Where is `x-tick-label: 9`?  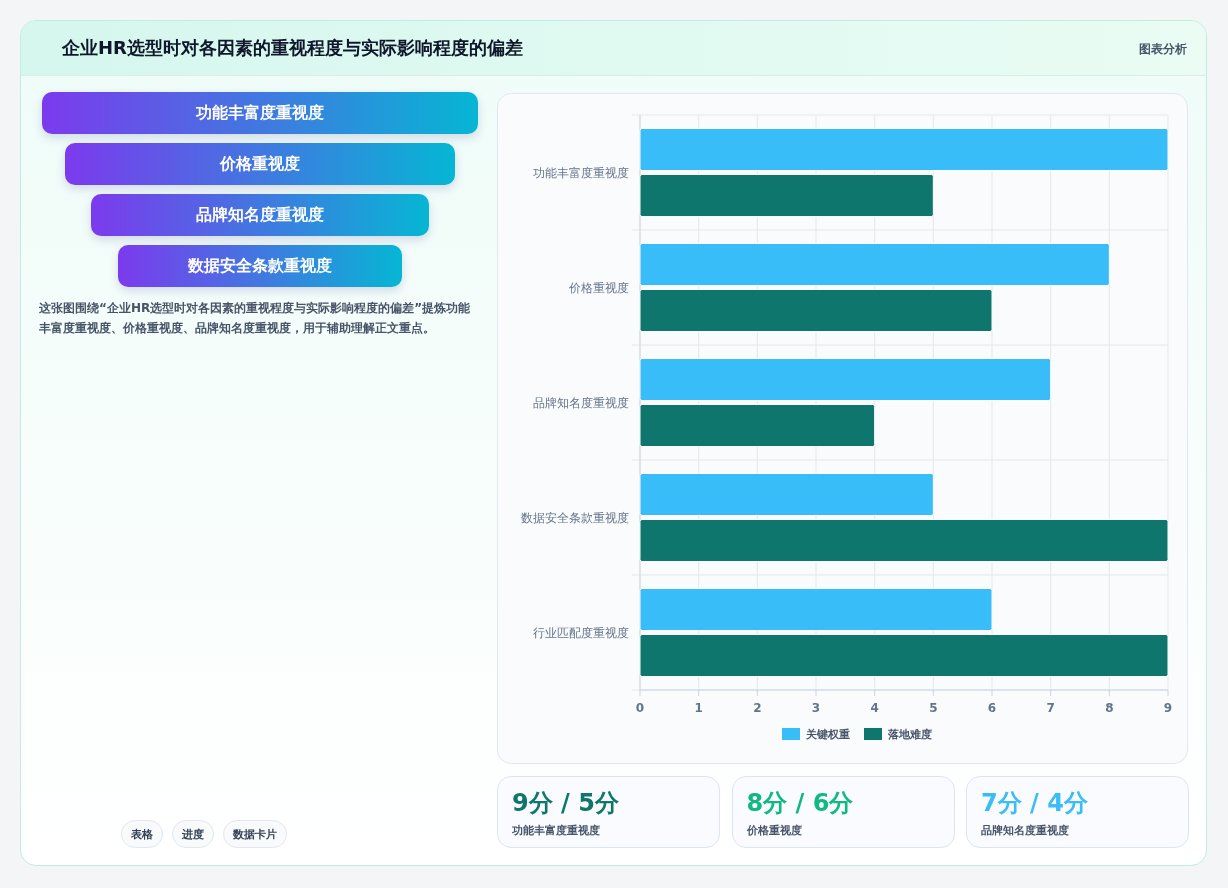 x-tick-label: 9 is located at coordinates (1168, 708).